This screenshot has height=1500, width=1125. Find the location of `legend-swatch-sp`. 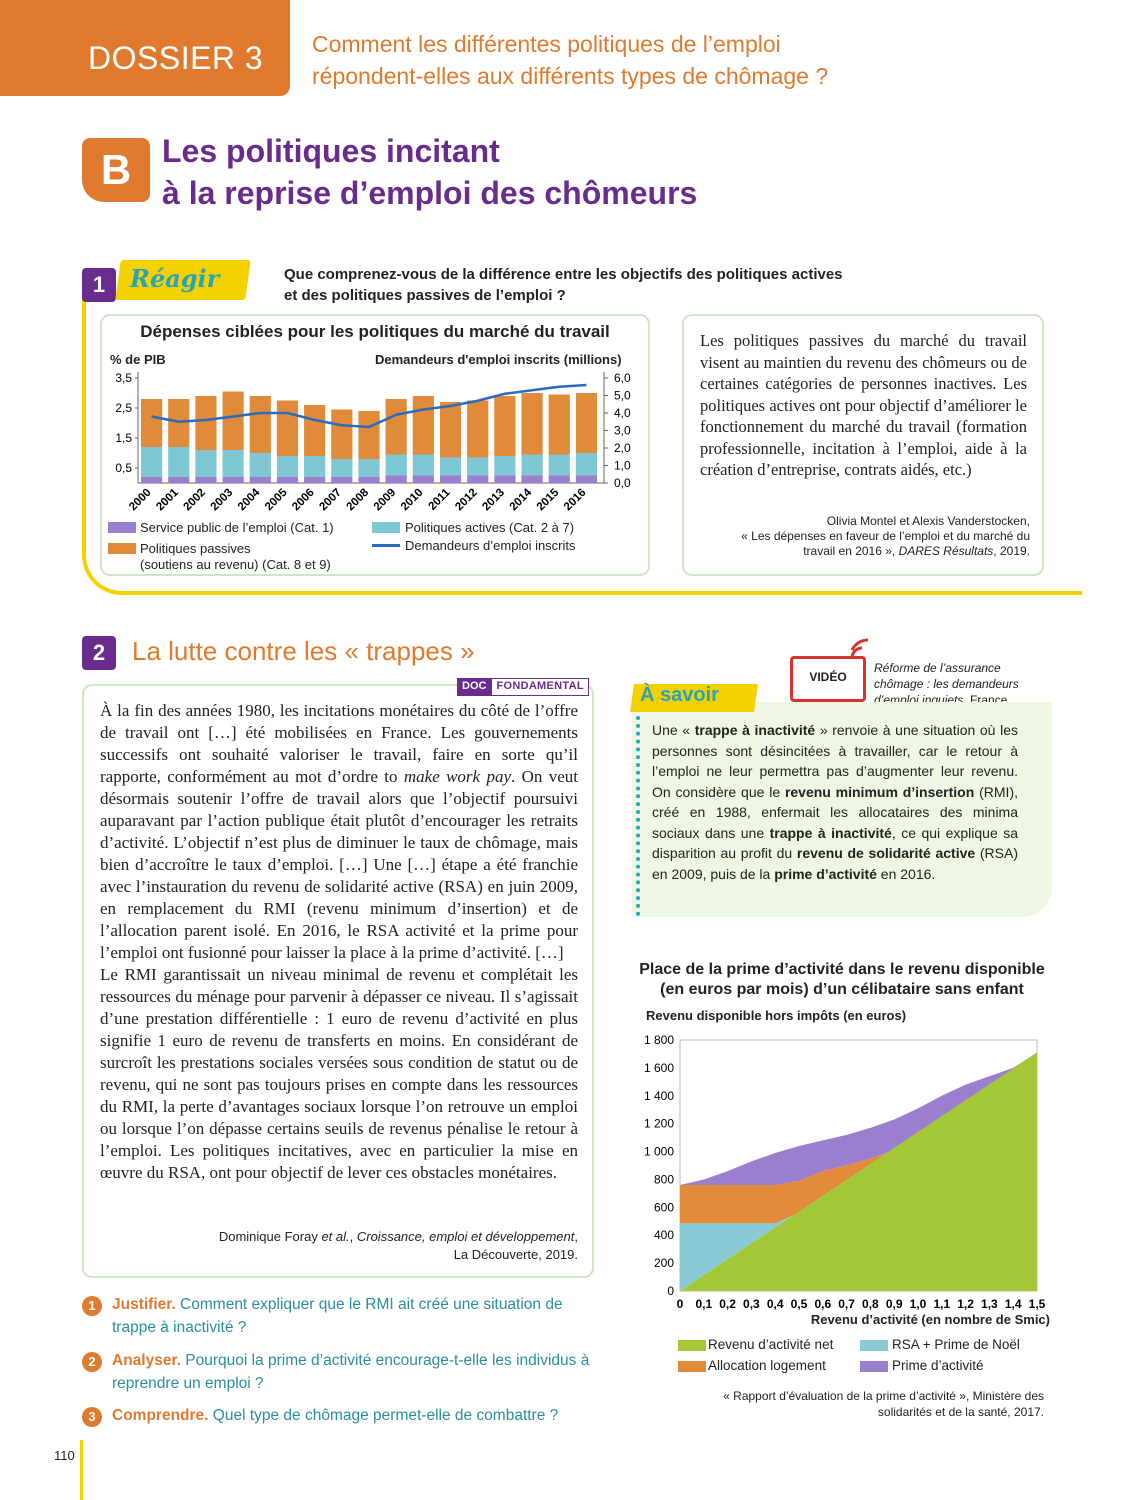

legend-swatch-sp is located at coordinates (122, 527).